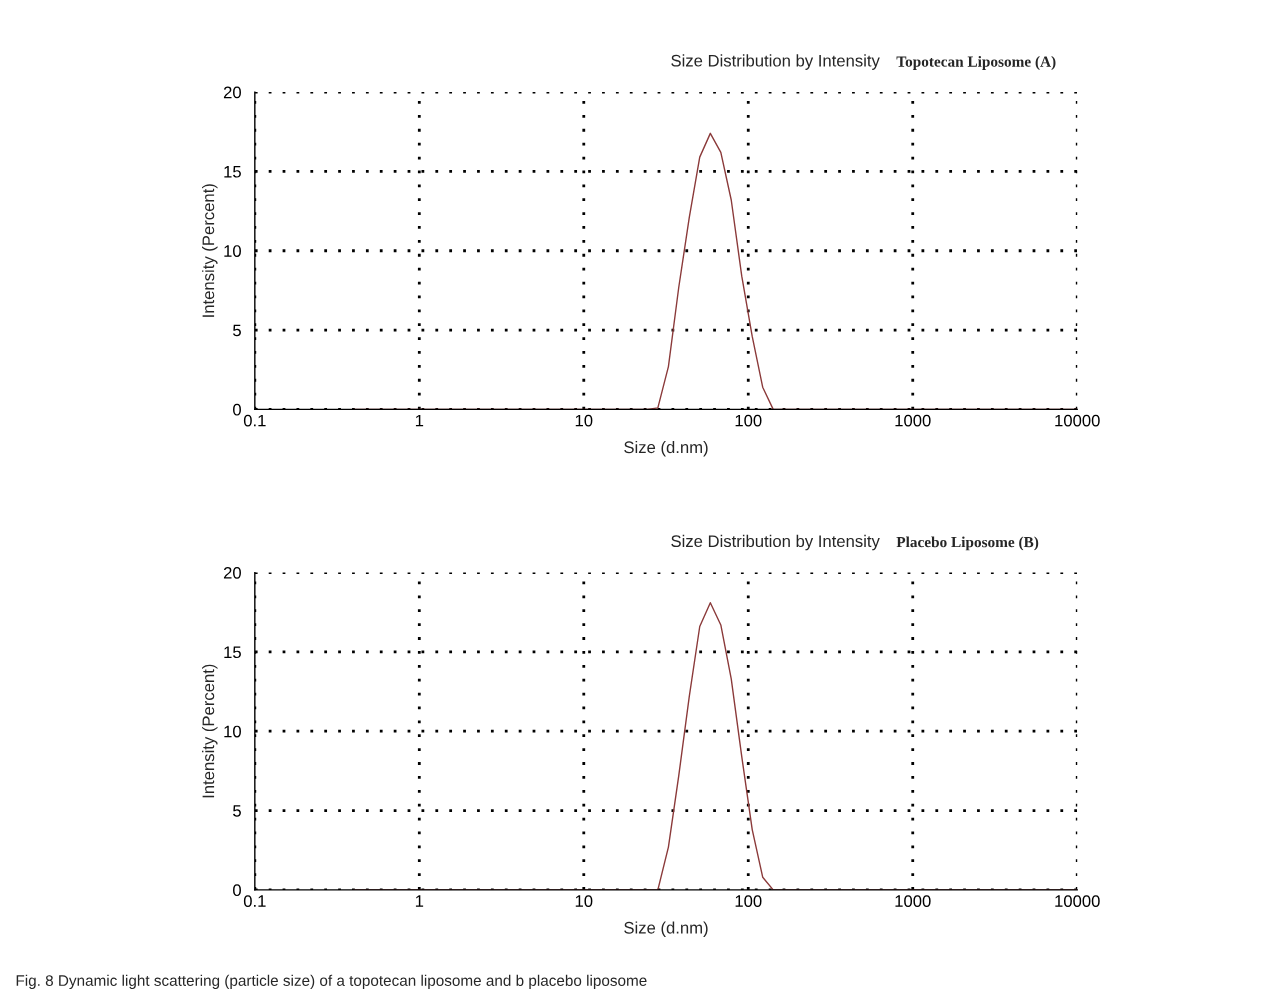 This screenshot has height=1001, width=1287. Describe the element at coordinates (976, 63) in the screenshot. I see `chart-subtitle: Topotecan Liposome (A)` at that location.